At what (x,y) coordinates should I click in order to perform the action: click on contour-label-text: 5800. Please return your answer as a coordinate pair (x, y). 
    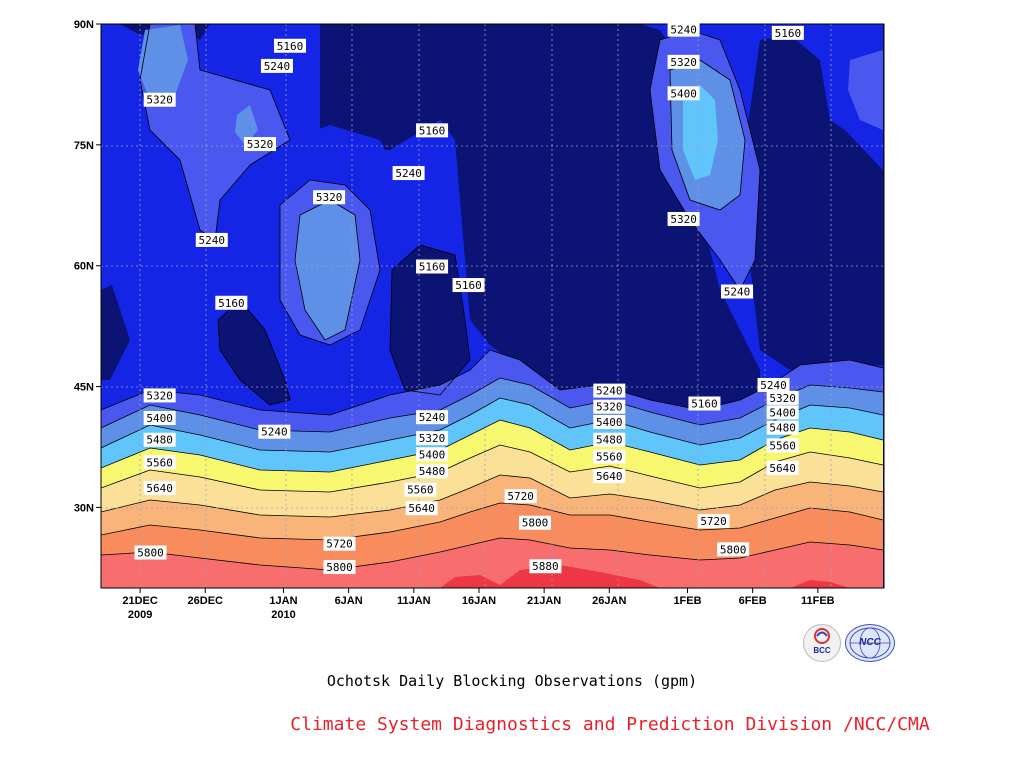
    Looking at the image, I should click on (150, 553).